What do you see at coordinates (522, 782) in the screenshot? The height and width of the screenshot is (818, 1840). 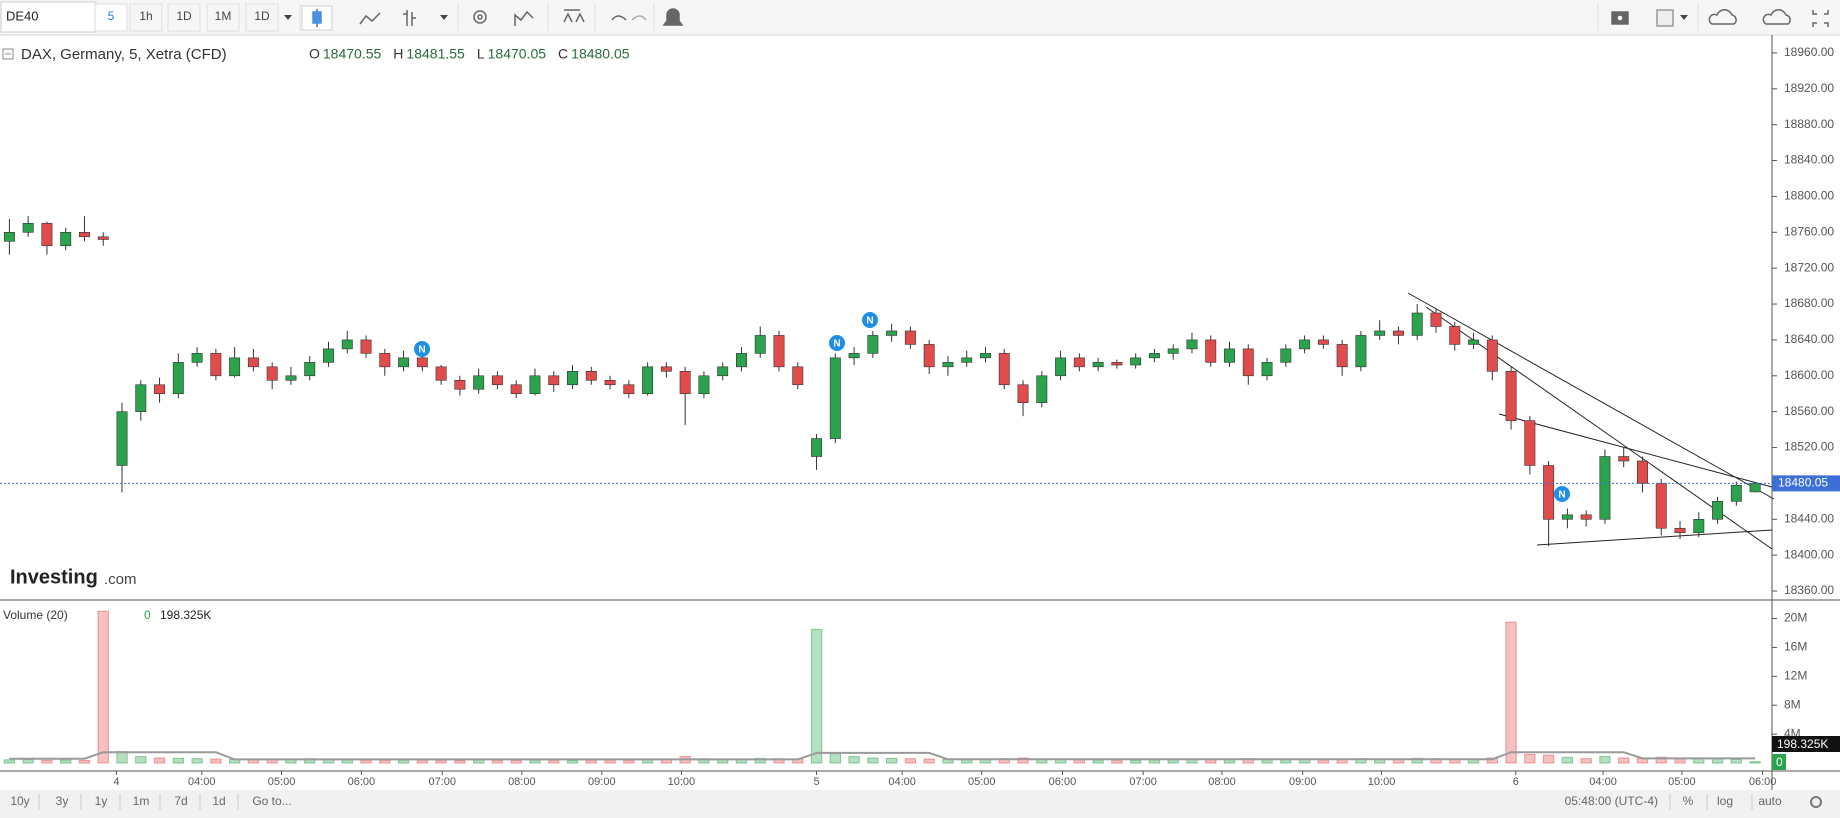 I see `x-tick-label: 08:00` at bounding box center [522, 782].